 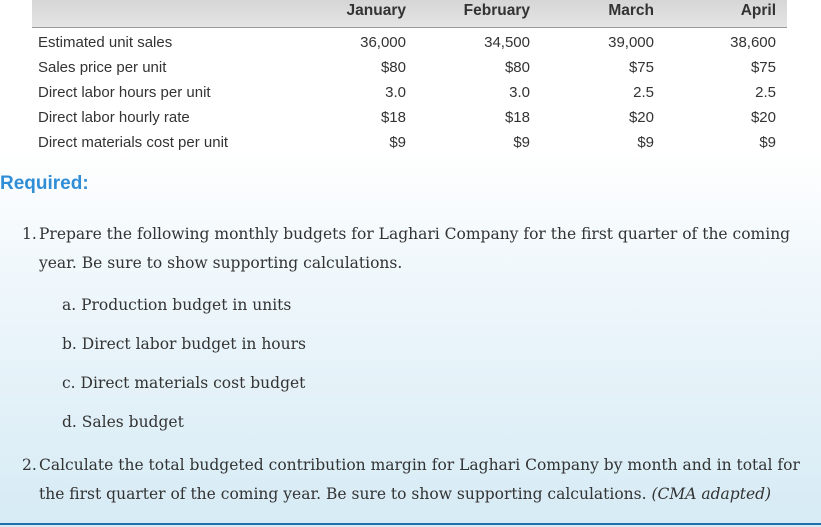 What do you see at coordinates (123, 422) in the screenshot?
I see `subitem-d: d. Sales budget` at bounding box center [123, 422].